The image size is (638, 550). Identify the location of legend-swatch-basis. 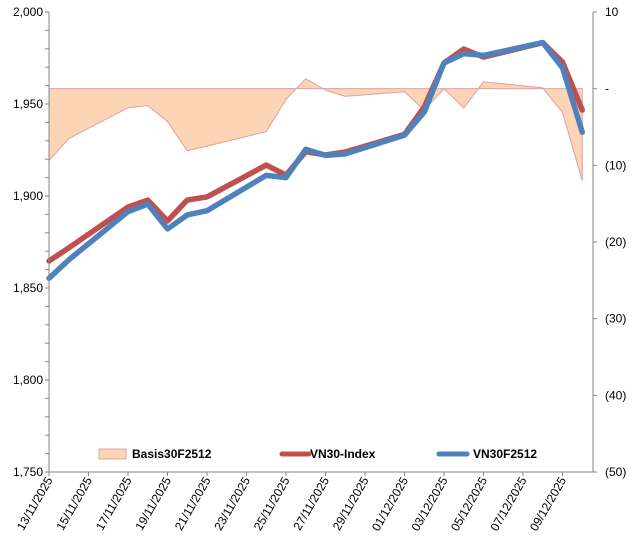
(112, 454).